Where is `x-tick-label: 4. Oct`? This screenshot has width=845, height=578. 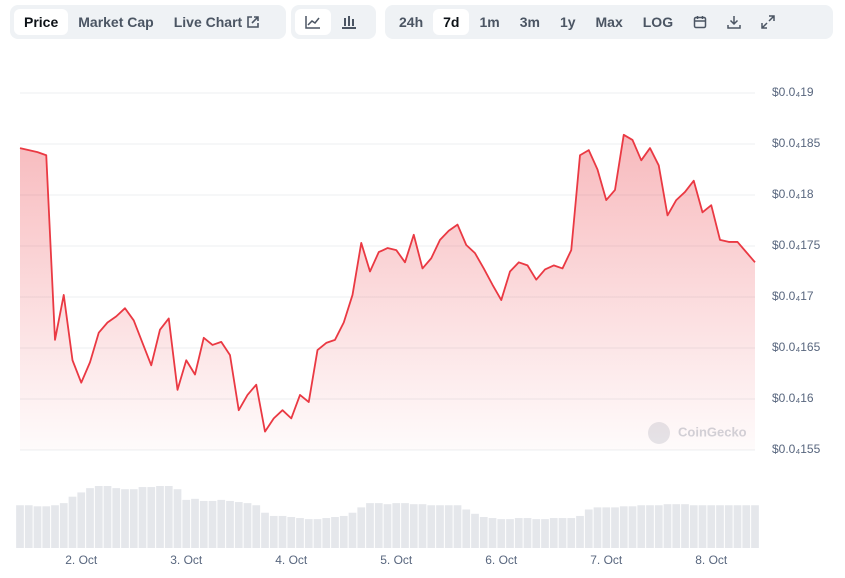 x-tick-label: 4. Oct is located at coordinates (291, 560).